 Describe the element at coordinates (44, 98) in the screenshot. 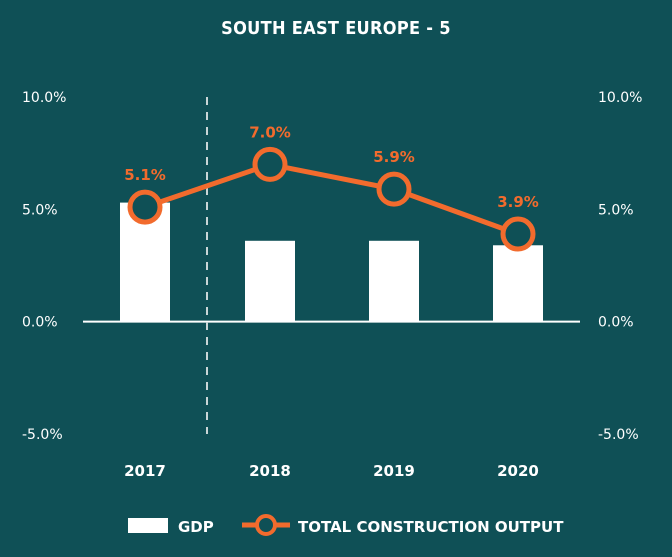

I see `left-tick-label: 10.0%` at that location.